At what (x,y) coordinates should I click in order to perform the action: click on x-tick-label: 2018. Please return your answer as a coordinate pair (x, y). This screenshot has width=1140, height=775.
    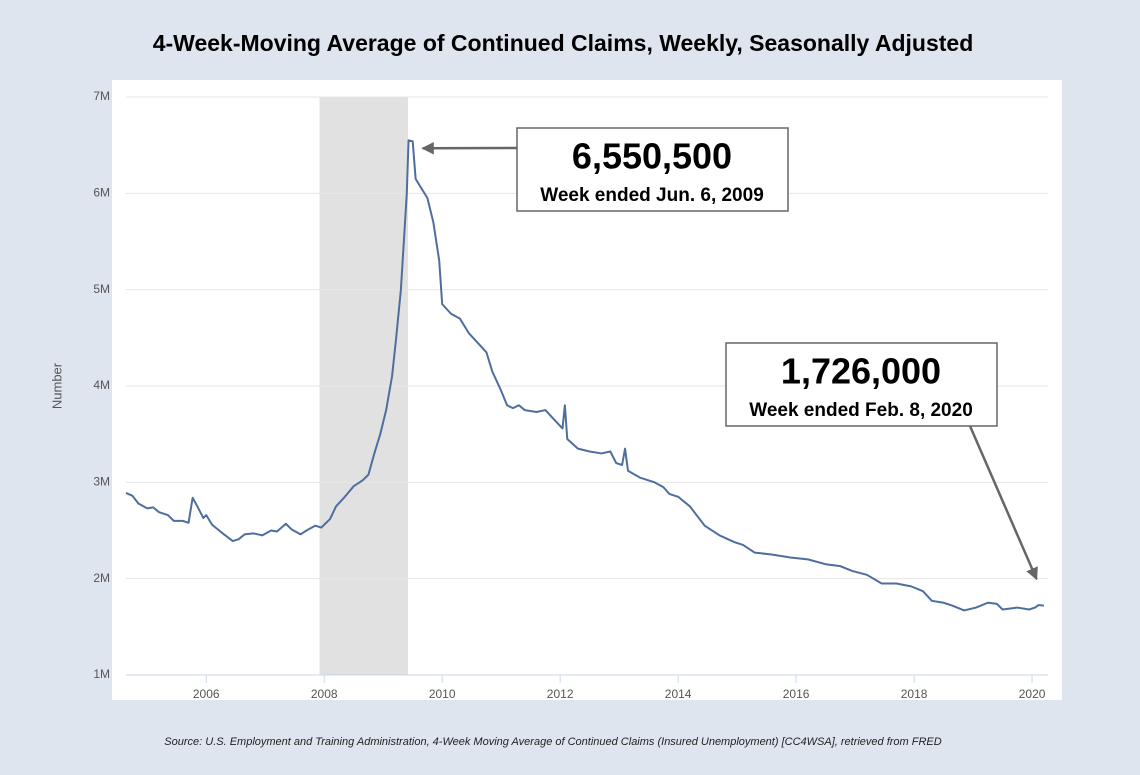
    Looking at the image, I should click on (914, 694).